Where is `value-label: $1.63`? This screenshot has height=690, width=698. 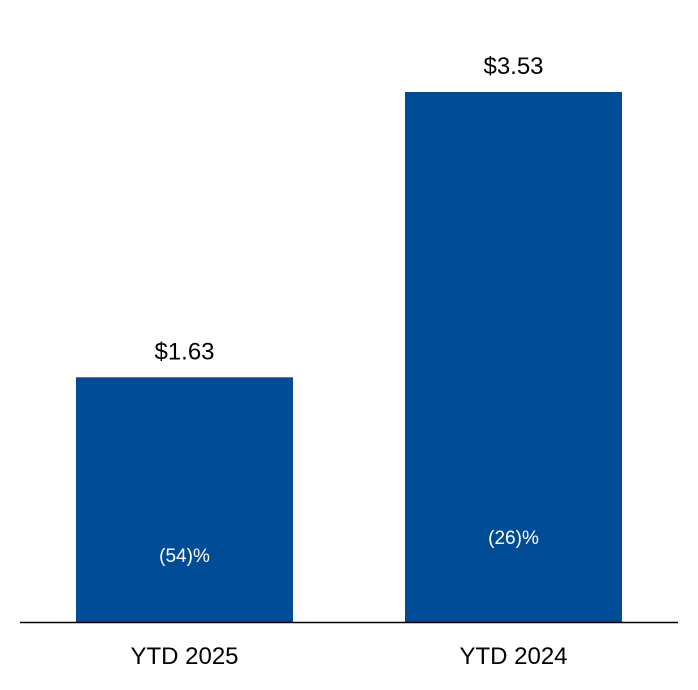
value-label: $1.63 is located at coordinates (184, 351).